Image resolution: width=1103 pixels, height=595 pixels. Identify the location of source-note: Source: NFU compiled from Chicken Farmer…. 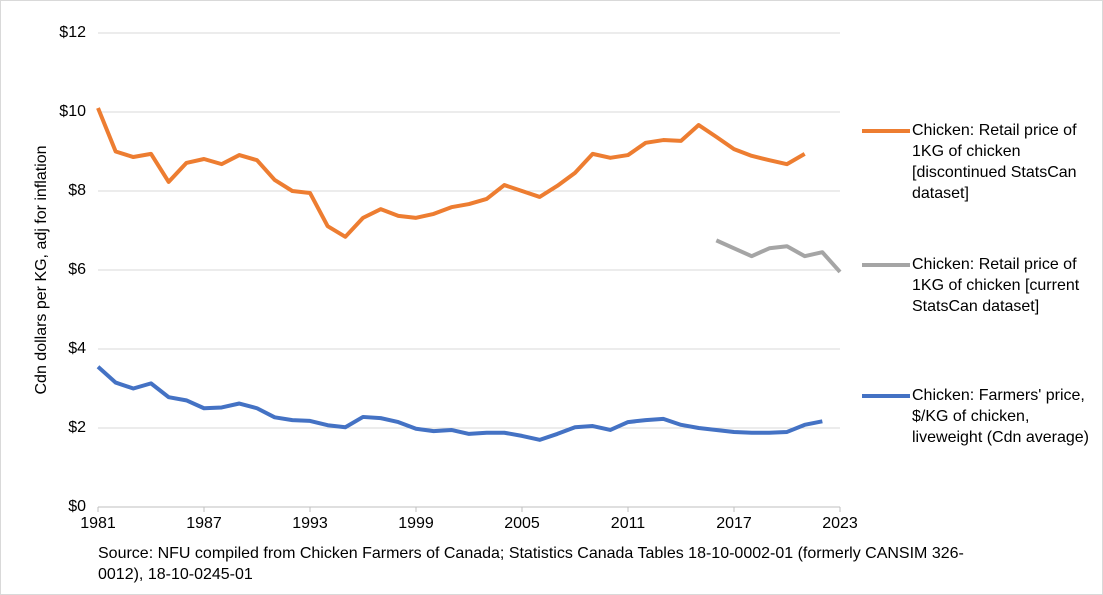
(531, 564).